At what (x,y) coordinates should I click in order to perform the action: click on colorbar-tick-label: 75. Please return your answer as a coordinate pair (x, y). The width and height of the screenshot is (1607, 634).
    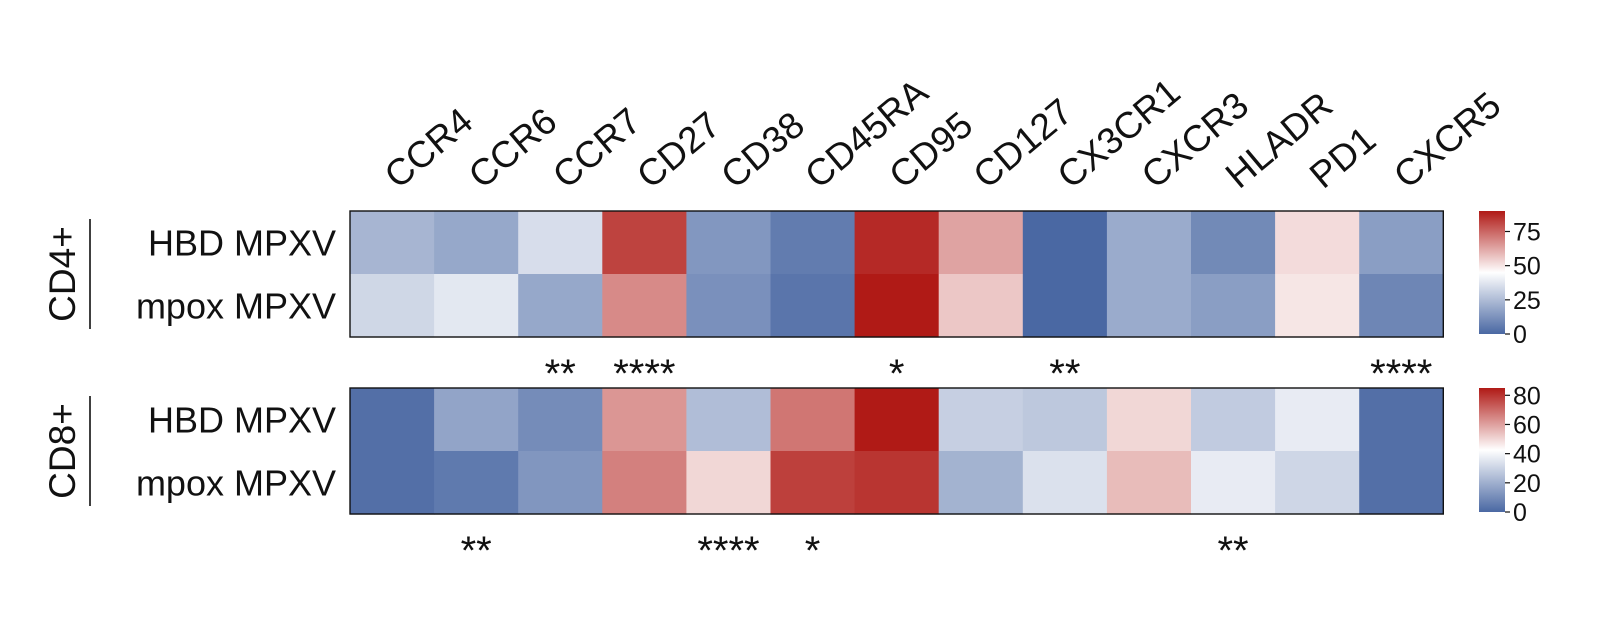
    Looking at the image, I should click on (1527, 233).